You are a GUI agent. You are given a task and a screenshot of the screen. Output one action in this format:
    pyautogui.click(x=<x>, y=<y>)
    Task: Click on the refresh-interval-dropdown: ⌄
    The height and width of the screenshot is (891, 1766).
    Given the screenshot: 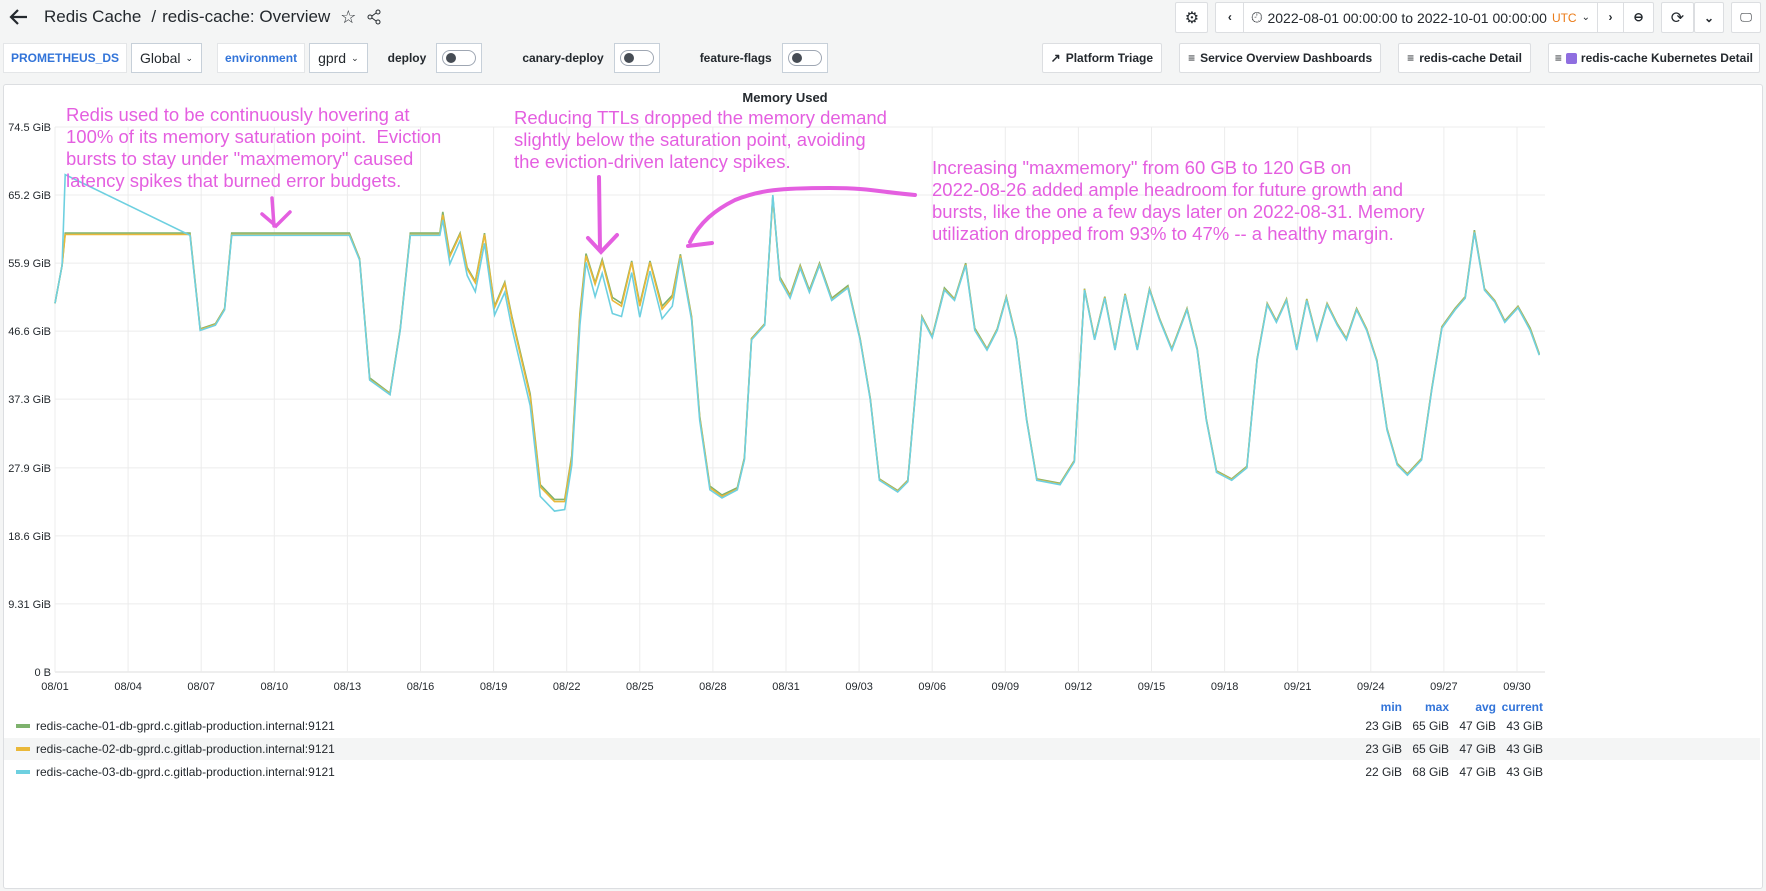 What is the action you would take?
    pyautogui.click(x=1709, y=17)
    